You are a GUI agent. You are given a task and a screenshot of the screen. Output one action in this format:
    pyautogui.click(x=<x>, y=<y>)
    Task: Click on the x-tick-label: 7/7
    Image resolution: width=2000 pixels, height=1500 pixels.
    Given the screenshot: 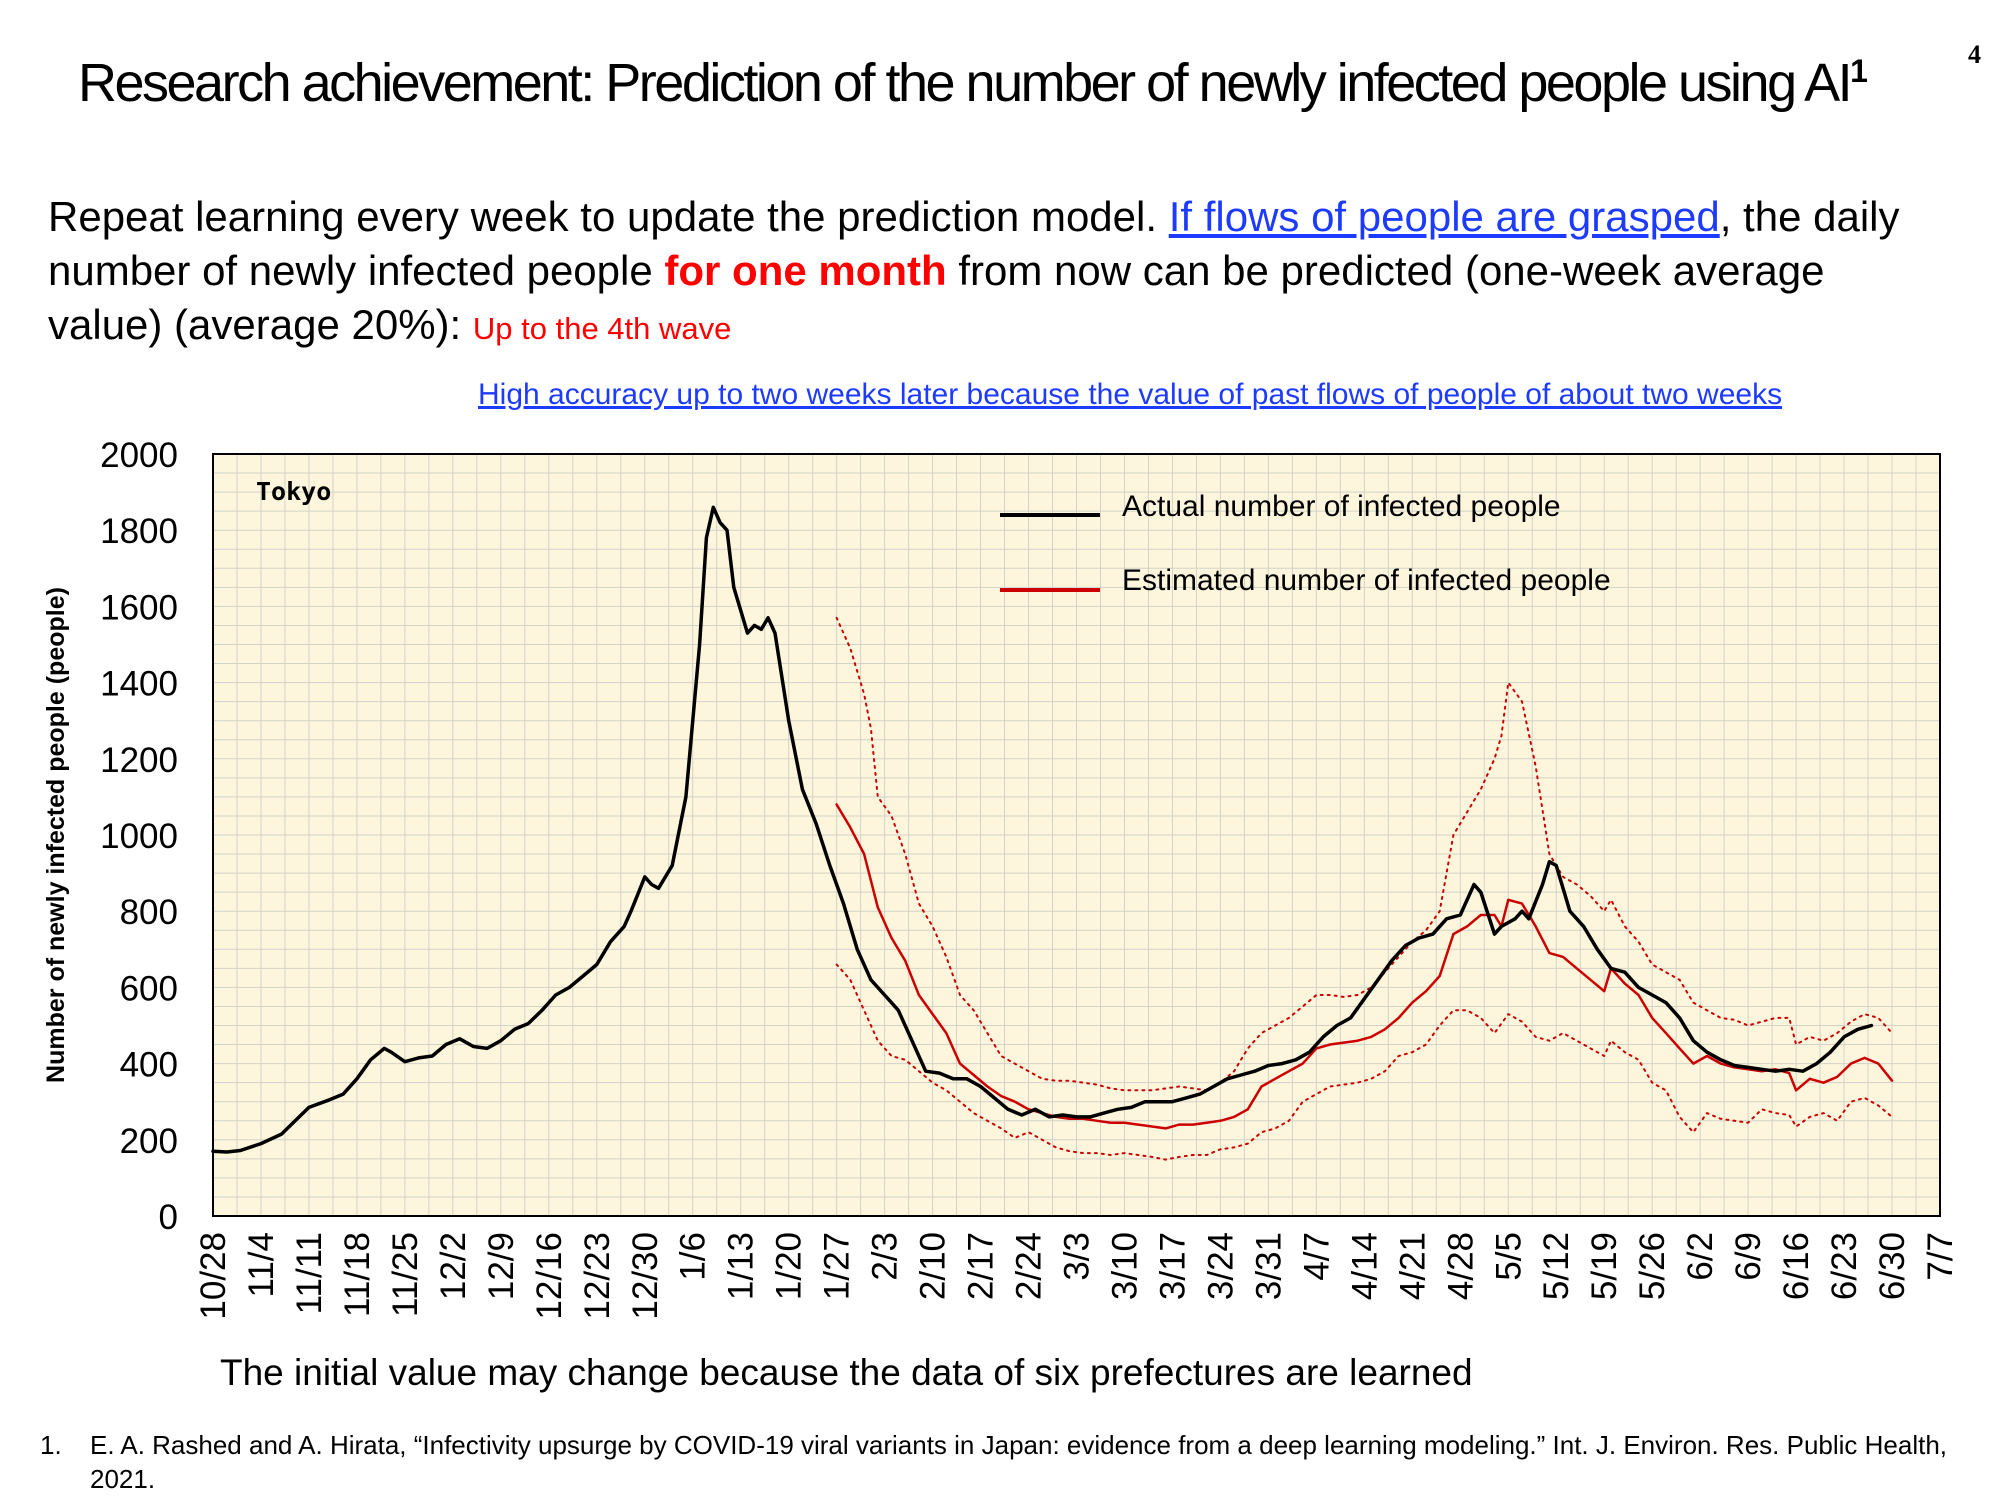 What is the action you would take?
    pyautogui.click(x=1940, y=1256)
    